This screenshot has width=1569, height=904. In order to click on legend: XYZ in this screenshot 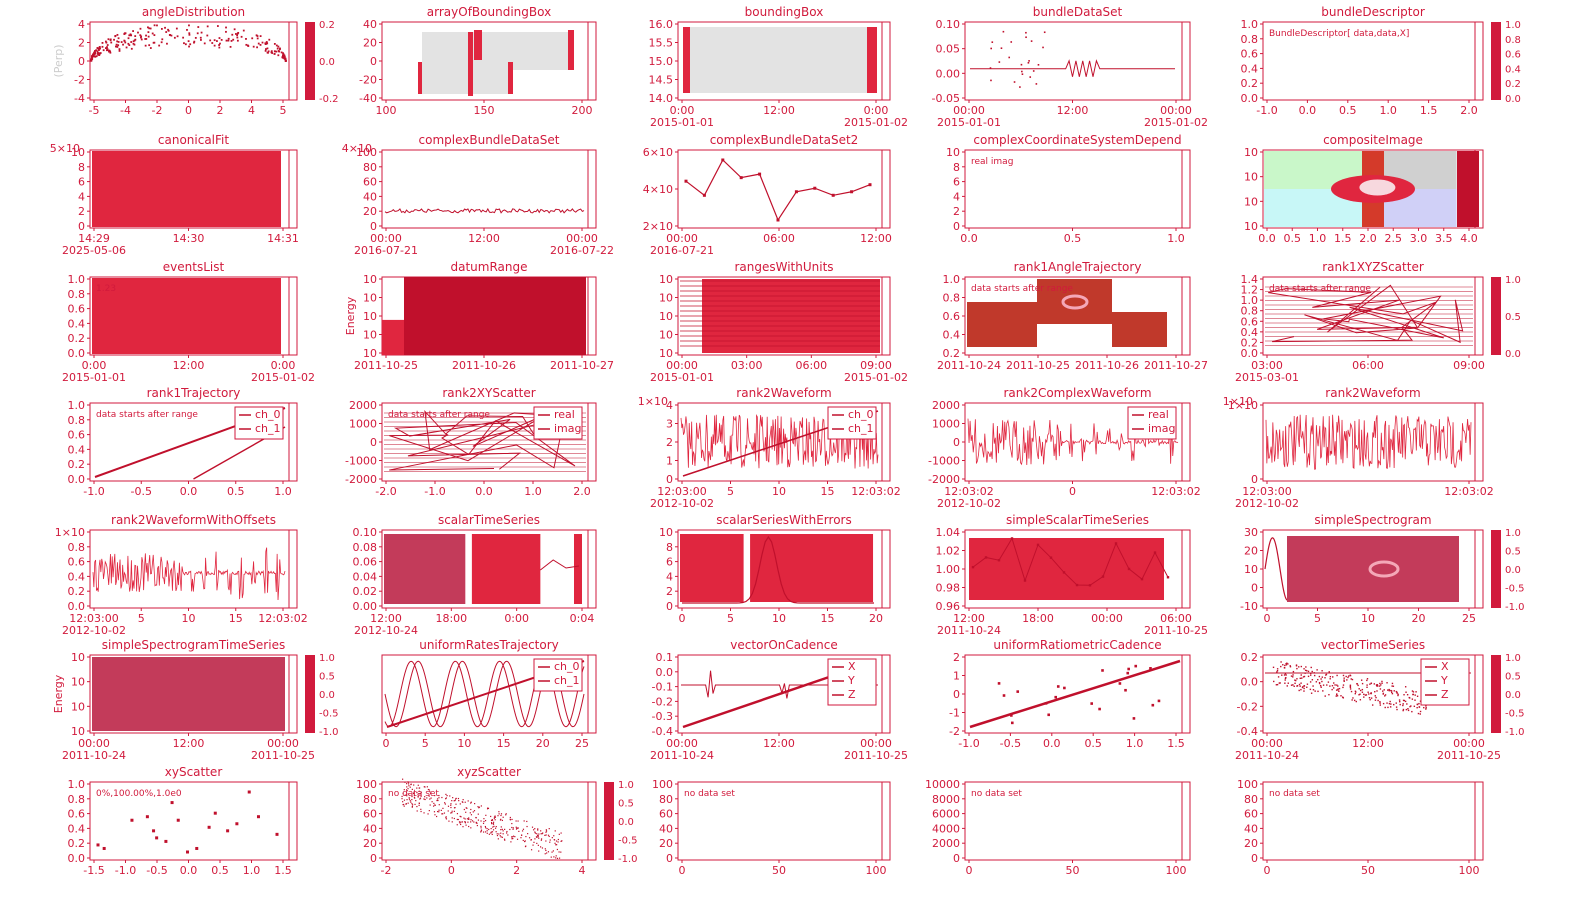, I will do `click(1445, 682)`.